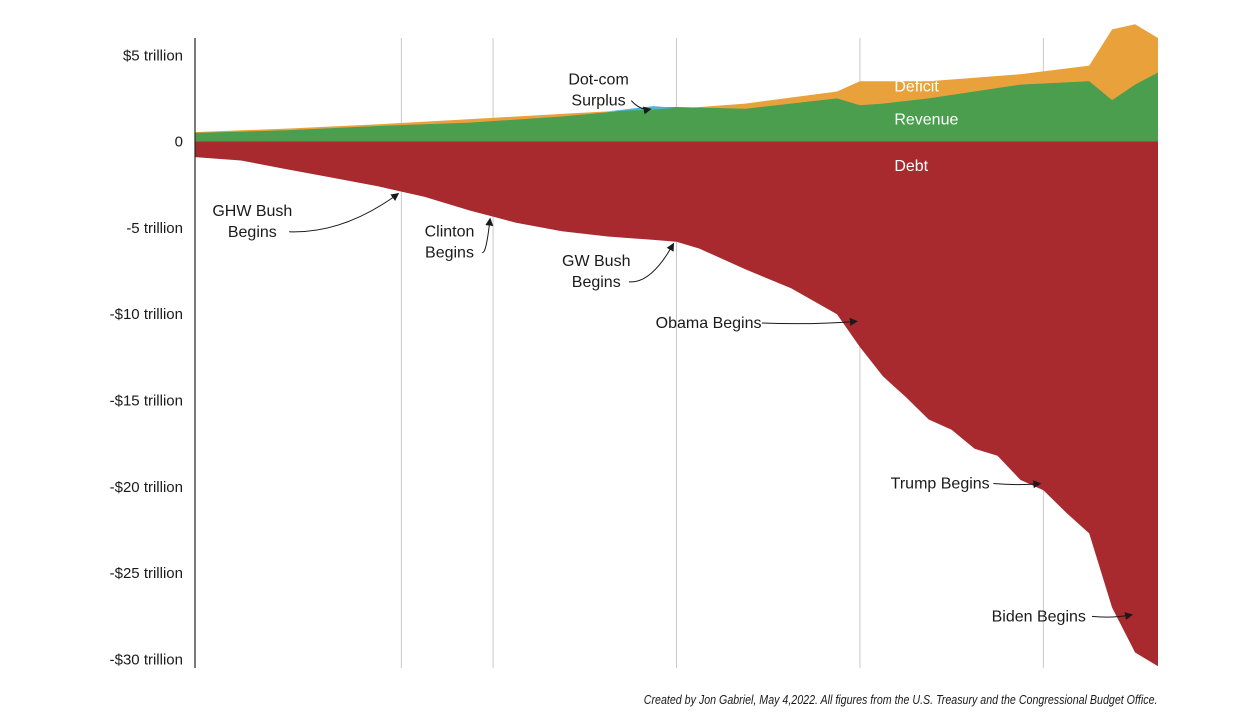 Image resolution: width=1234 pixels, height=728 pixels. Describe the element at coordinates (709, 323) in the screenshot. I see `annotation-label: Obama Begins` at that location.